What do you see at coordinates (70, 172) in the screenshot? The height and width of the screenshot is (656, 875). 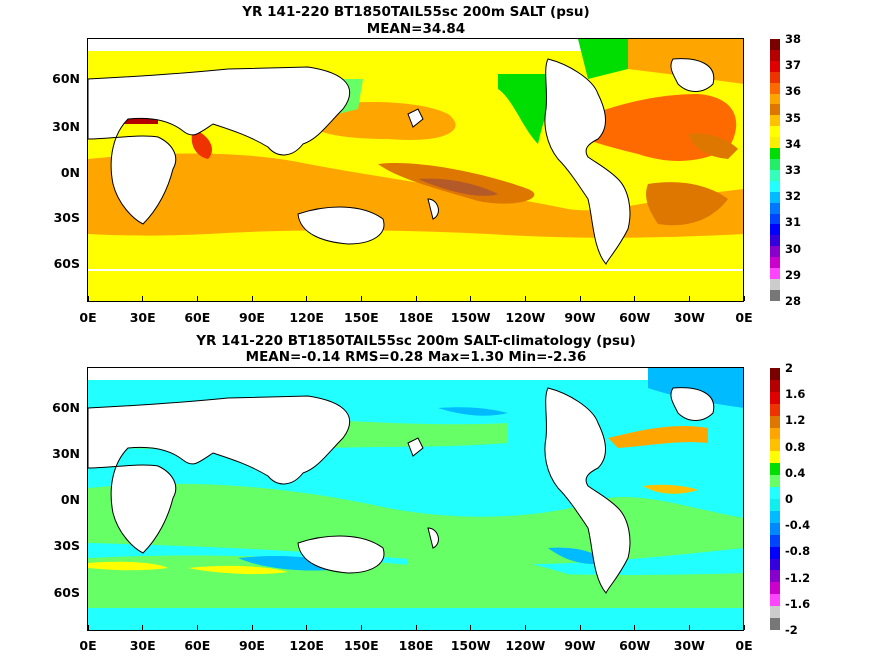 I see `y-tick-0n-top: 0N` at bounding box center [70, 172].